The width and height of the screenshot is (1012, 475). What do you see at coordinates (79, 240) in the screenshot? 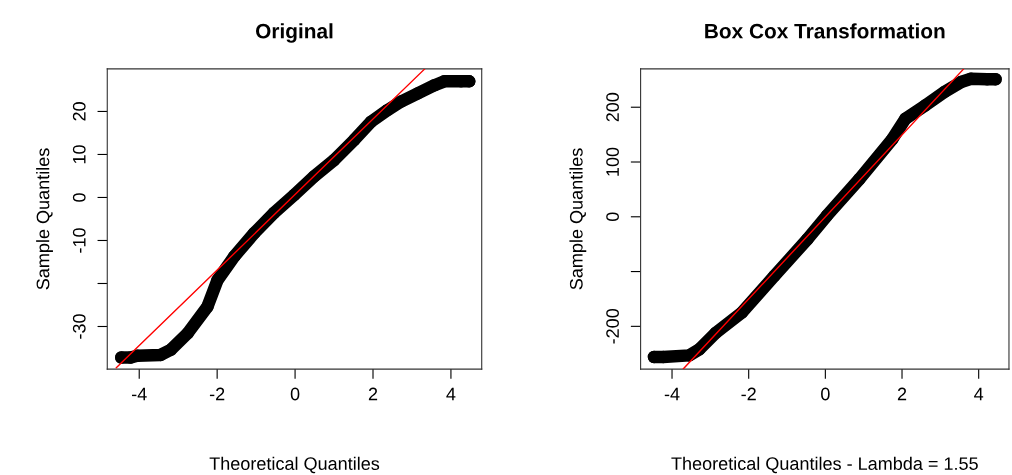
I see `y-tick-label: -10` at bounding box center [79, 240].